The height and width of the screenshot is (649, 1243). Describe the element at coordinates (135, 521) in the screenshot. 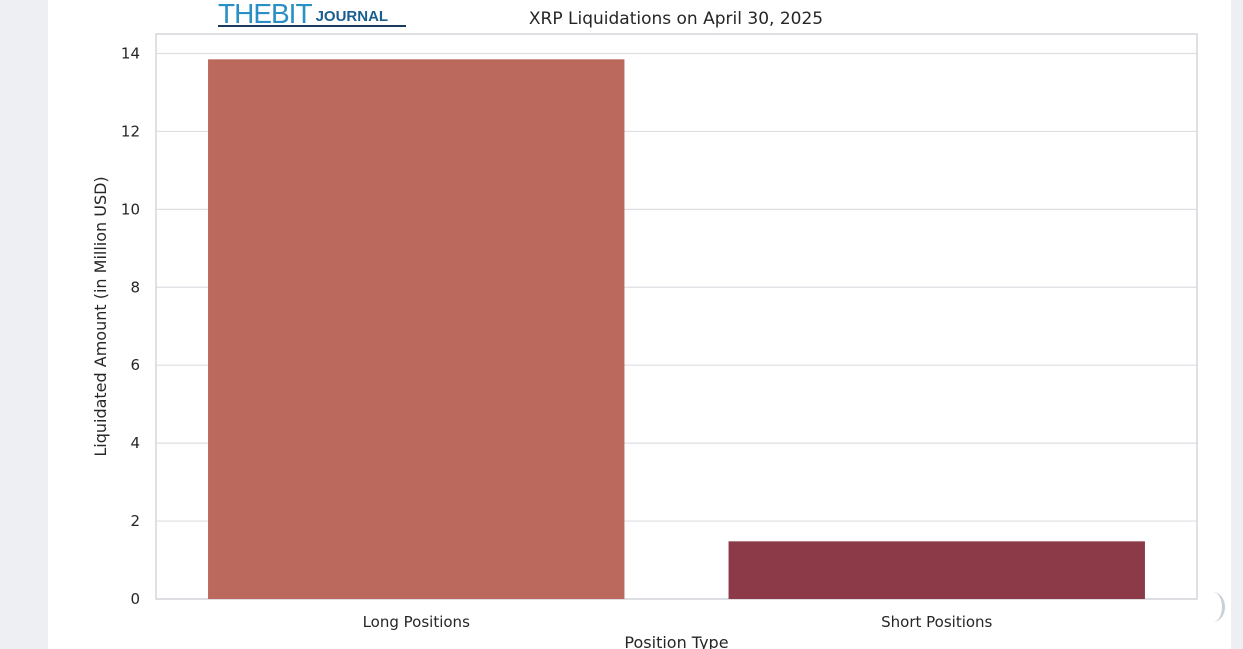

I see `y-tick-label: 2` at that location.